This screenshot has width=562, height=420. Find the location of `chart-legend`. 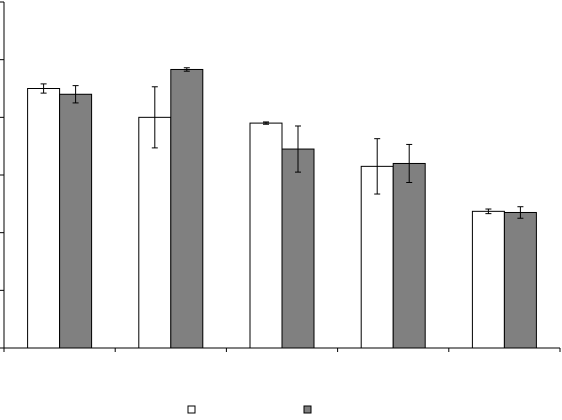

chart-legend is located at coordinates (249, 409).